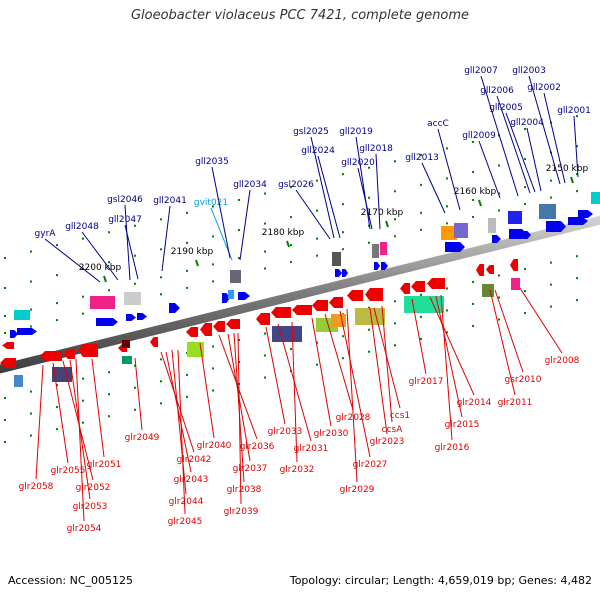  What do you see at coordinates (142, 438) in the screenshot?
I see `gene-label-glr2049: glr2049` at bounding box center [142, 438].